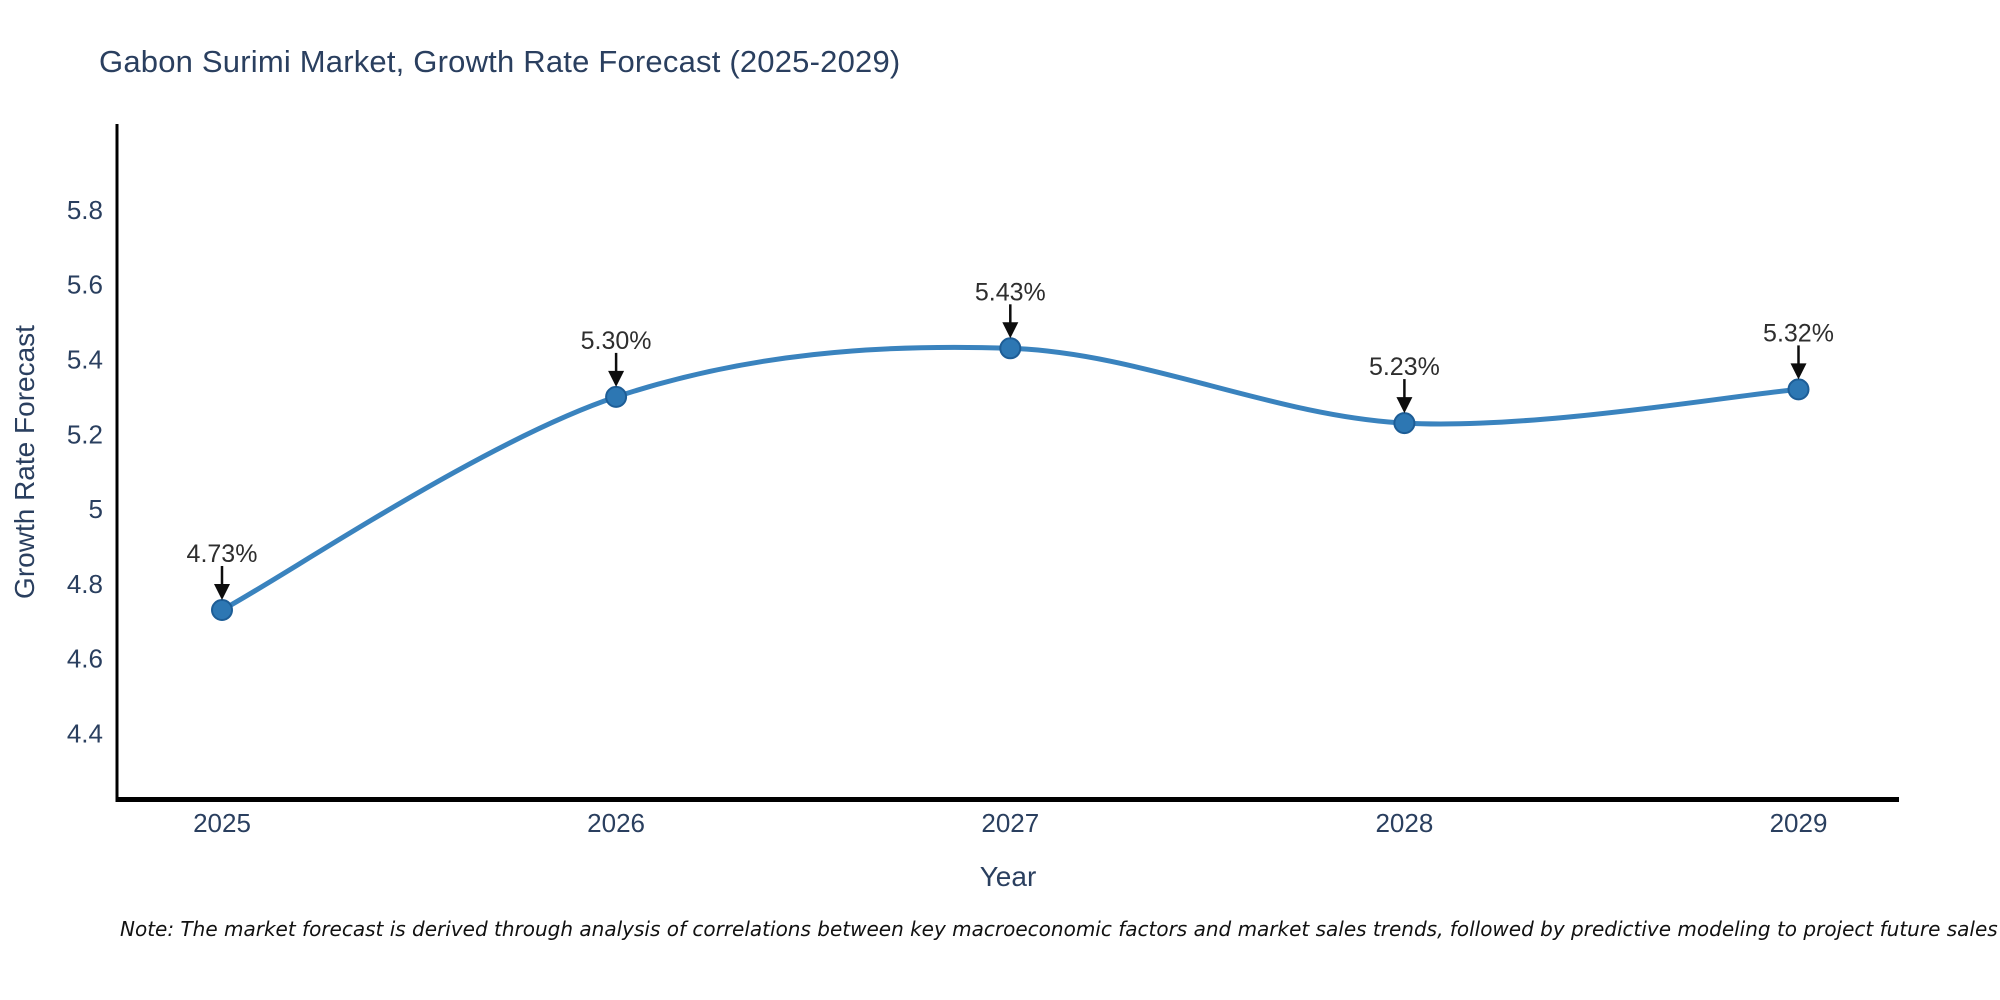  What do you see at coordinates (1404, 367) in the screenshot?
I see `point-value-label: 5.23%` at bounding box center [1404, 367].